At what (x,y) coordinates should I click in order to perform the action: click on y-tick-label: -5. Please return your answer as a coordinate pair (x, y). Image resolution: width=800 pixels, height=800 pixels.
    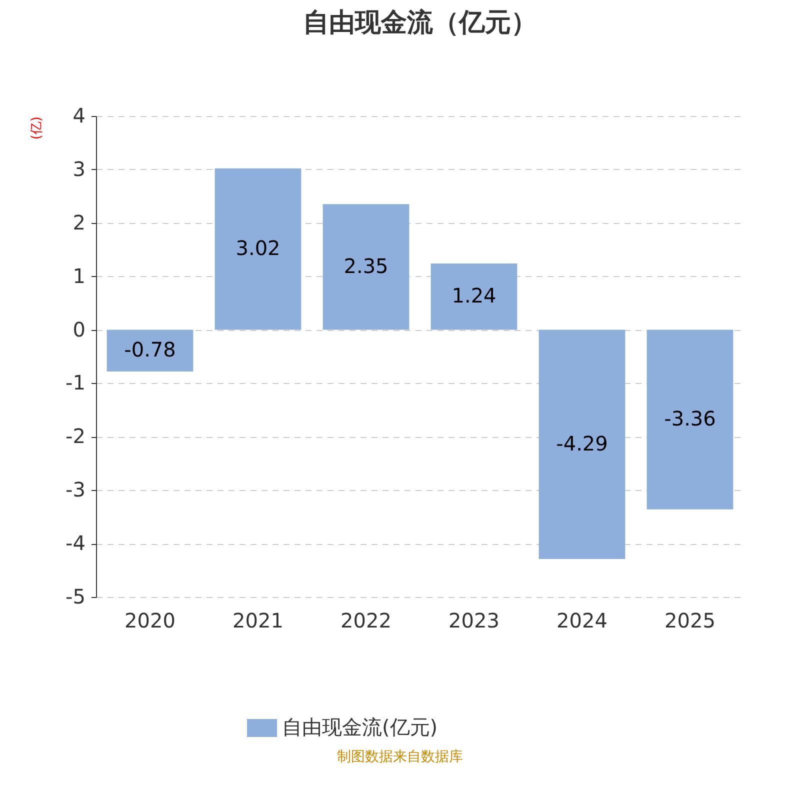
    Looking at the image, I should click on (76, 596).